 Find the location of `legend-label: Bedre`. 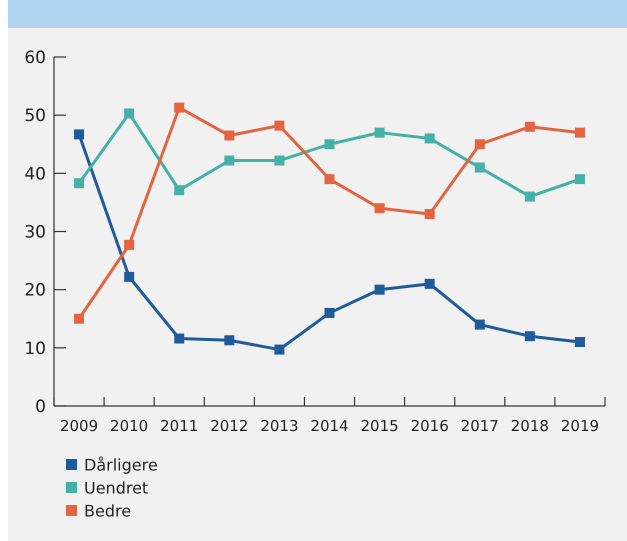

legend-label: Bedre is located at coordinates (108, 511).